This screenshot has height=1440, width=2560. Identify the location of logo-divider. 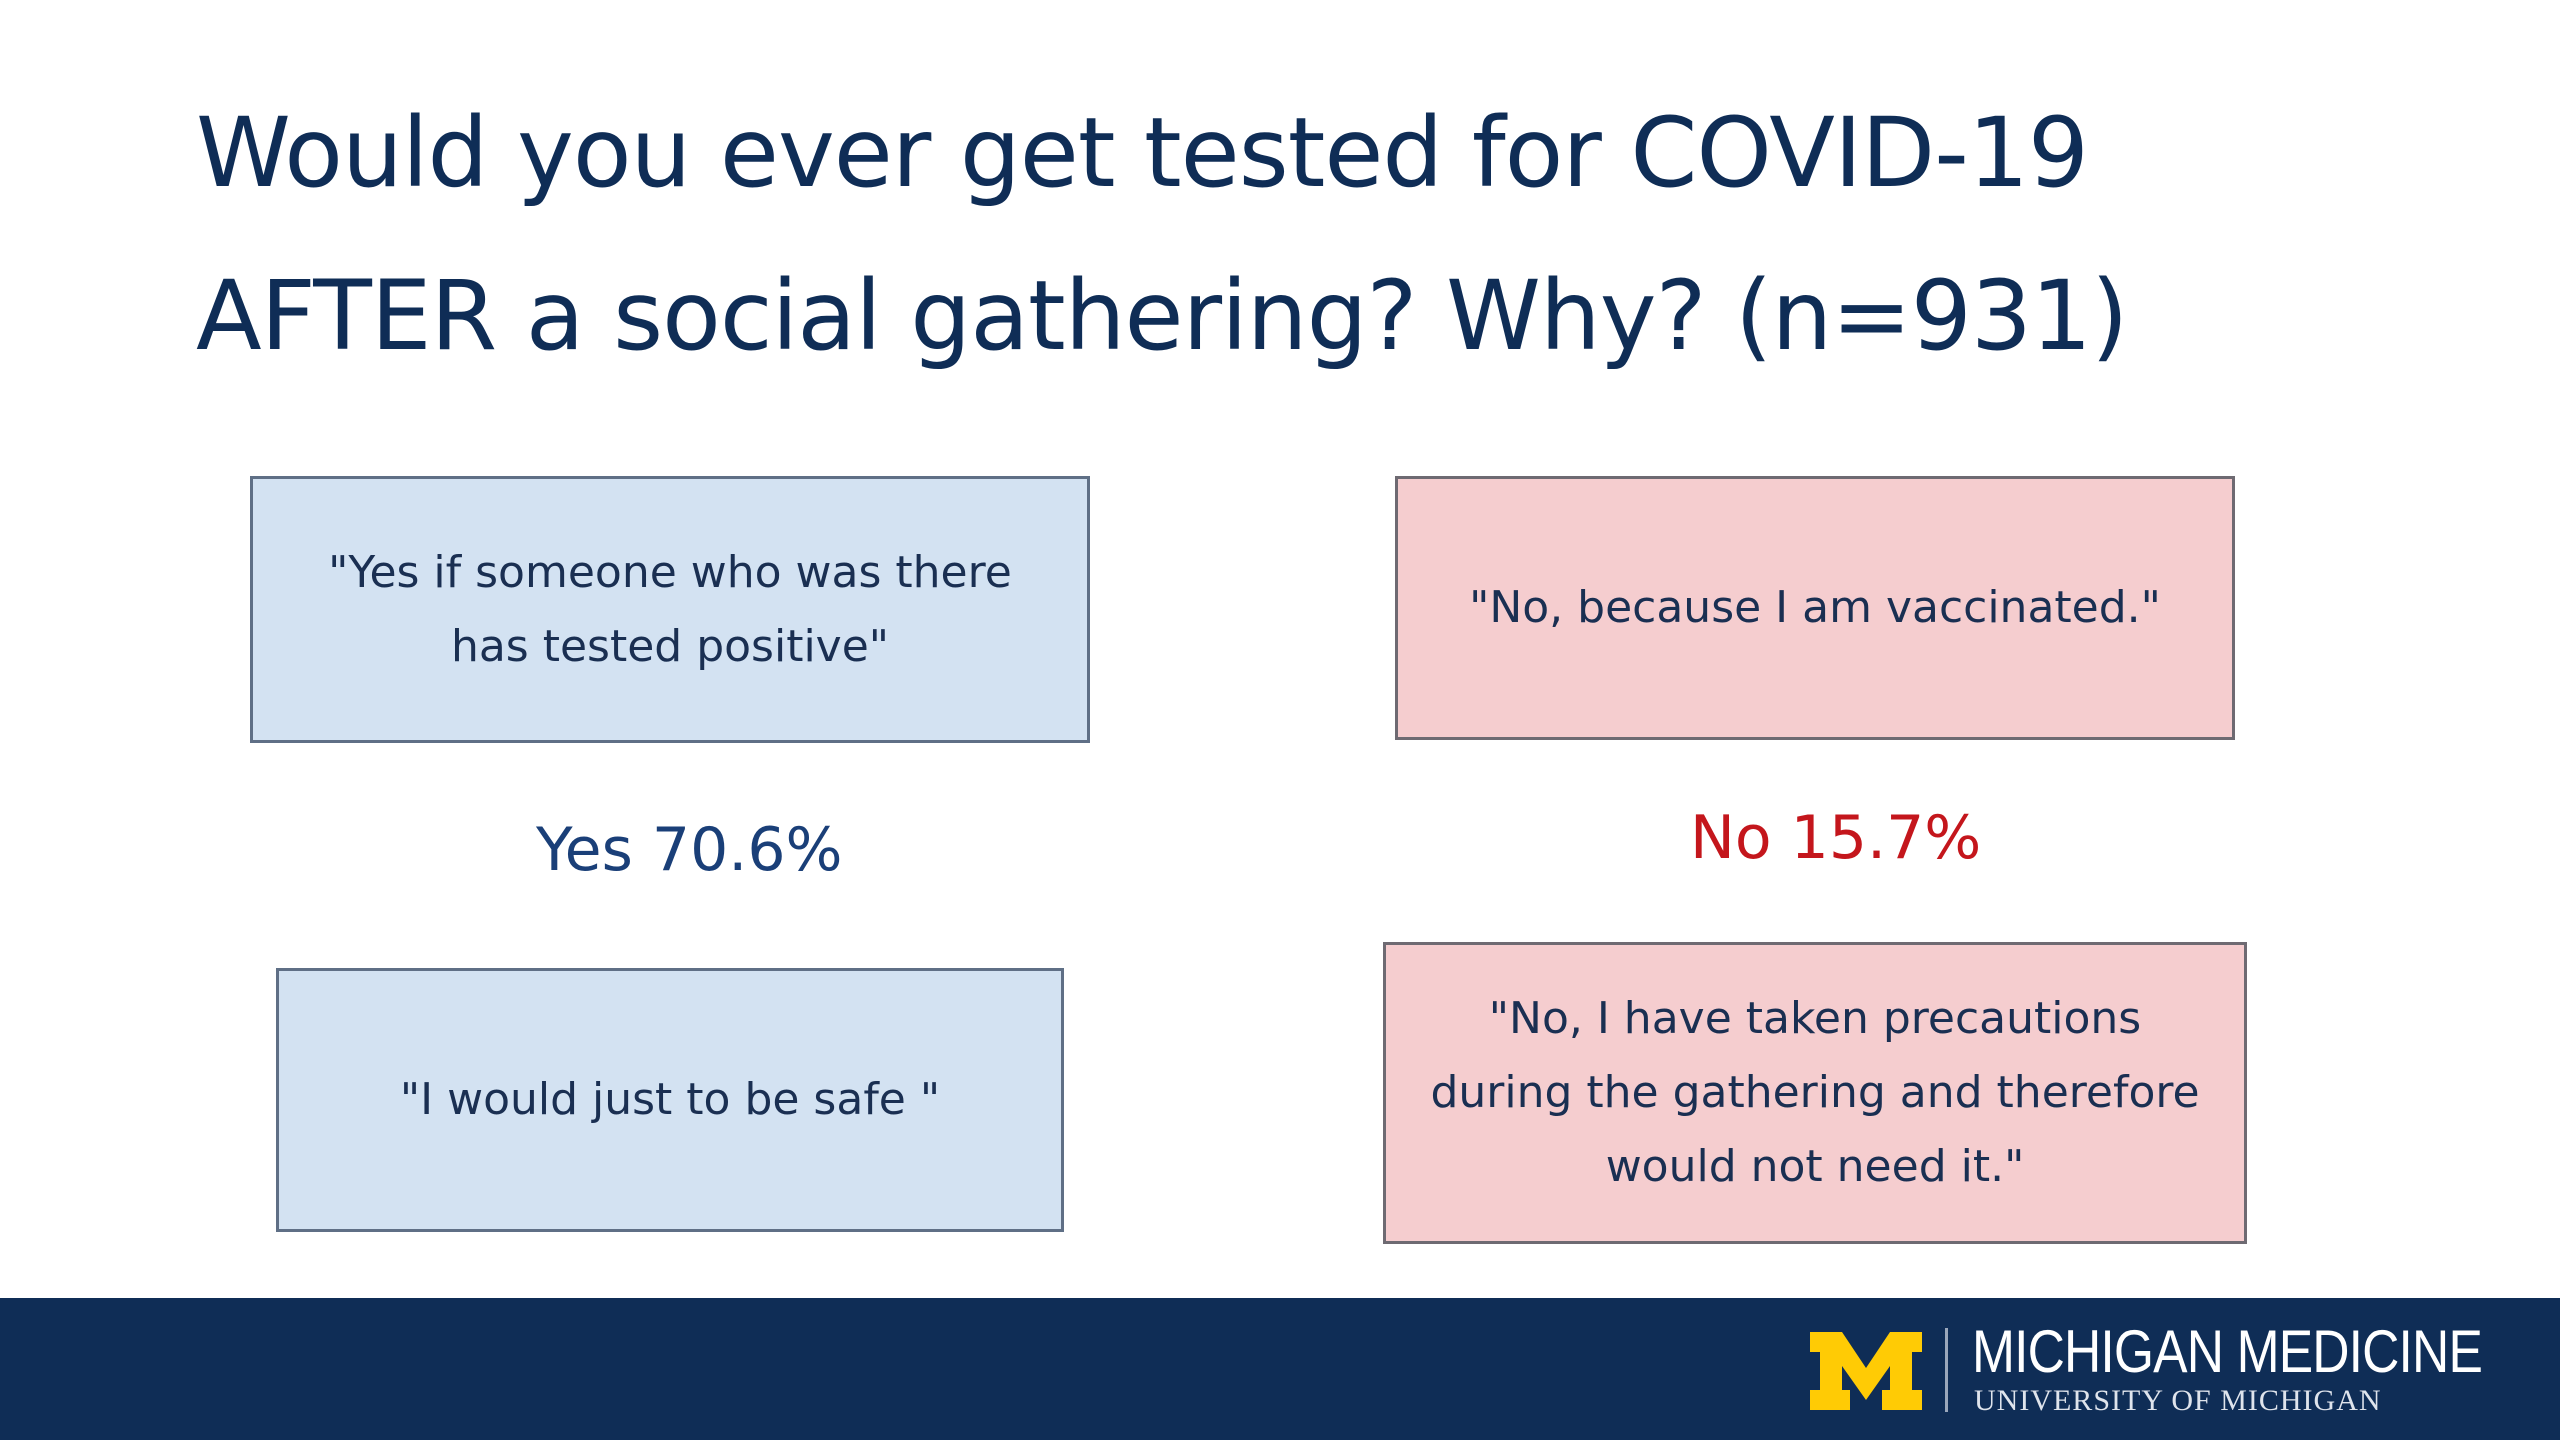
(1946, 1370).